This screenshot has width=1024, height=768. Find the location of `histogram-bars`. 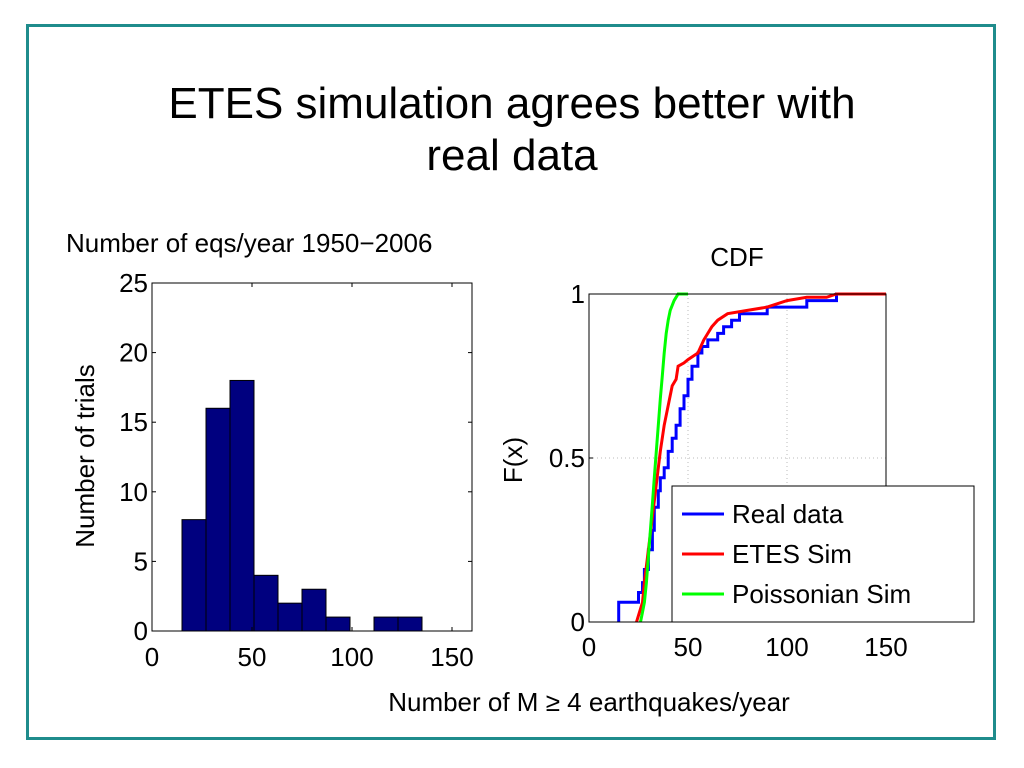

histogram-bars is located at coordinates (302, 505).